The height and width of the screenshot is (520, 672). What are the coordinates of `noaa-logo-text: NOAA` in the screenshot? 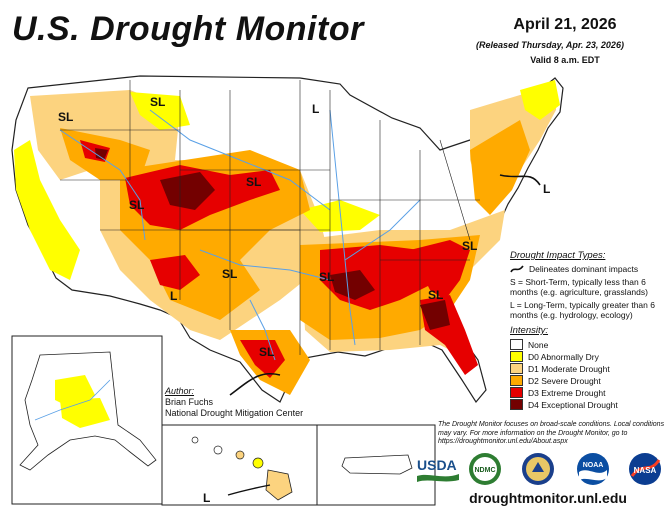 It's located at (593, 465).